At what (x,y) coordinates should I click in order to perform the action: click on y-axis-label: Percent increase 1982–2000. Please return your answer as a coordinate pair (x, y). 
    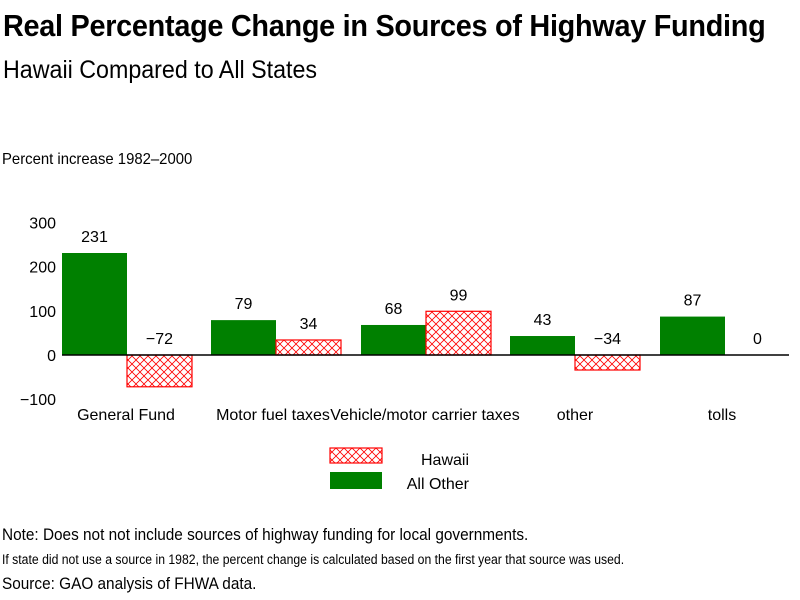
    Looking at the image, I should click on (97, 159).